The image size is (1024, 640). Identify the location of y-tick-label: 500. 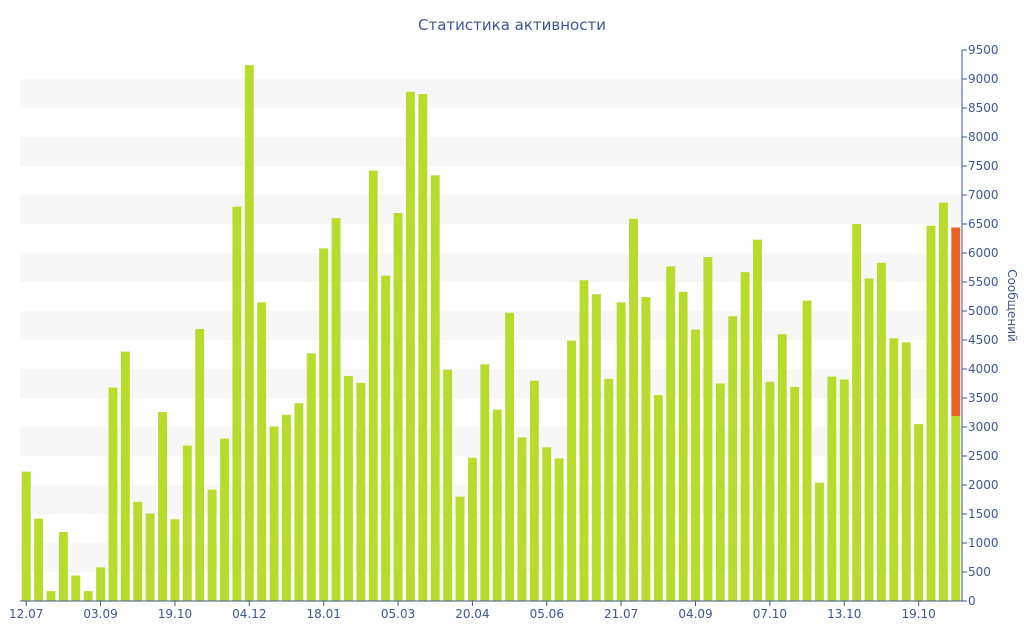
(979, 572).